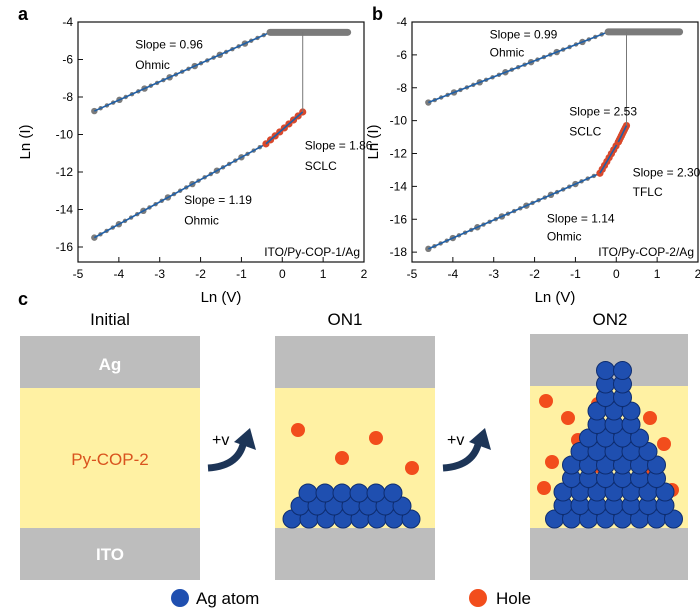 The width and height of the screenshot is (700, 612). What do you see at coordinates (180, 598) in the screenshot?
I see `legend-atom-marker` at bounding box center [180, 598].